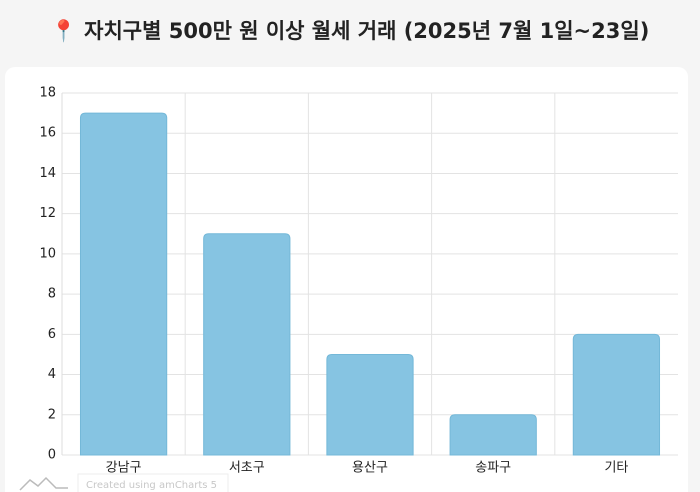 The width and height of the screenshot is (700, 492). I want to click on y-tick-label: 4, so click(52, 374).